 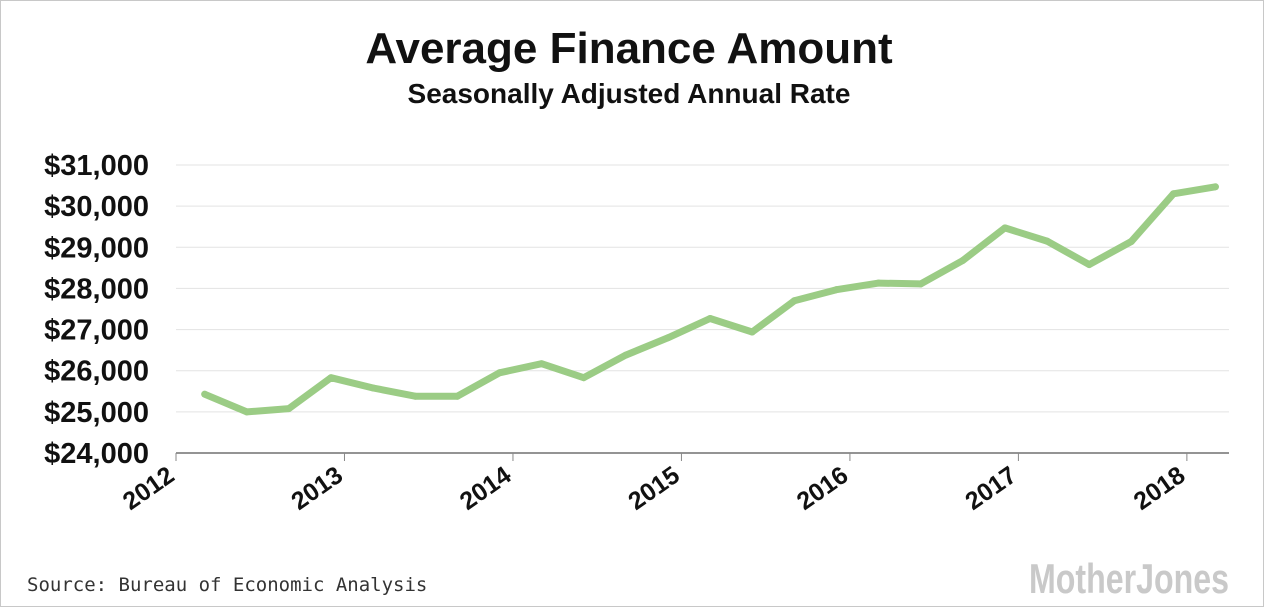 What do you see at coordinates (486, 488) in the screenshot?
I see `x-tick-label: 2014` at bounding box center [486, 488].